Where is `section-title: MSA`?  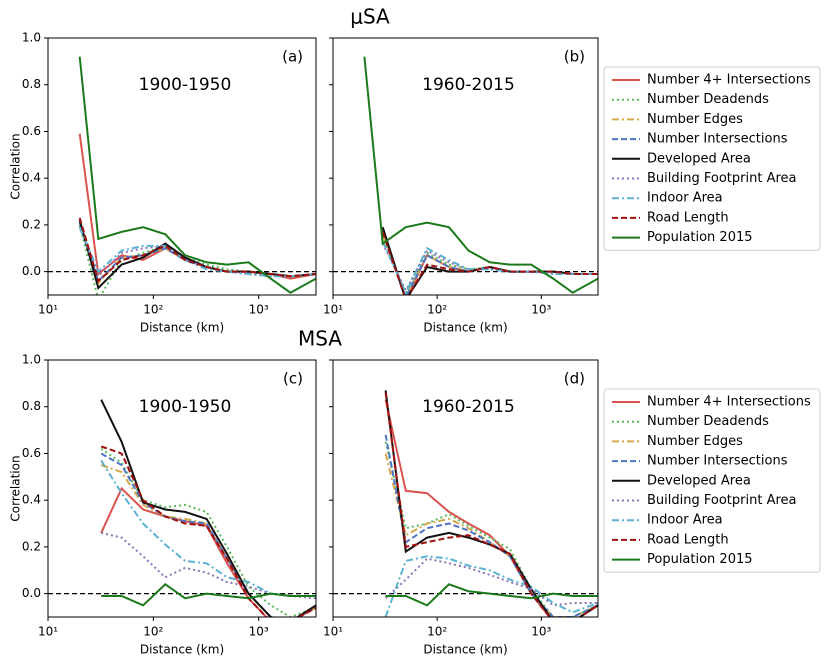 section-title: MSA is located at coordinates (320, 339).